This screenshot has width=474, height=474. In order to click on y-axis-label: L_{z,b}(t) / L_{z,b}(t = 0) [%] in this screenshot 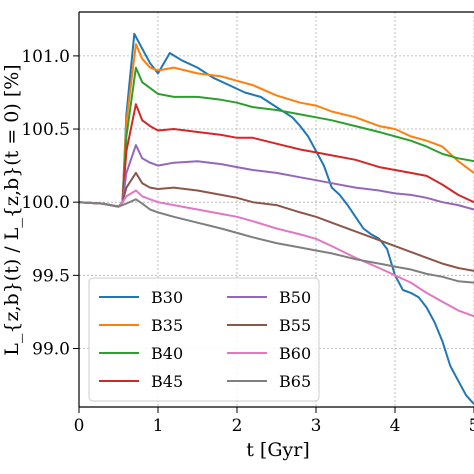, I will do `click(12, 209)`.